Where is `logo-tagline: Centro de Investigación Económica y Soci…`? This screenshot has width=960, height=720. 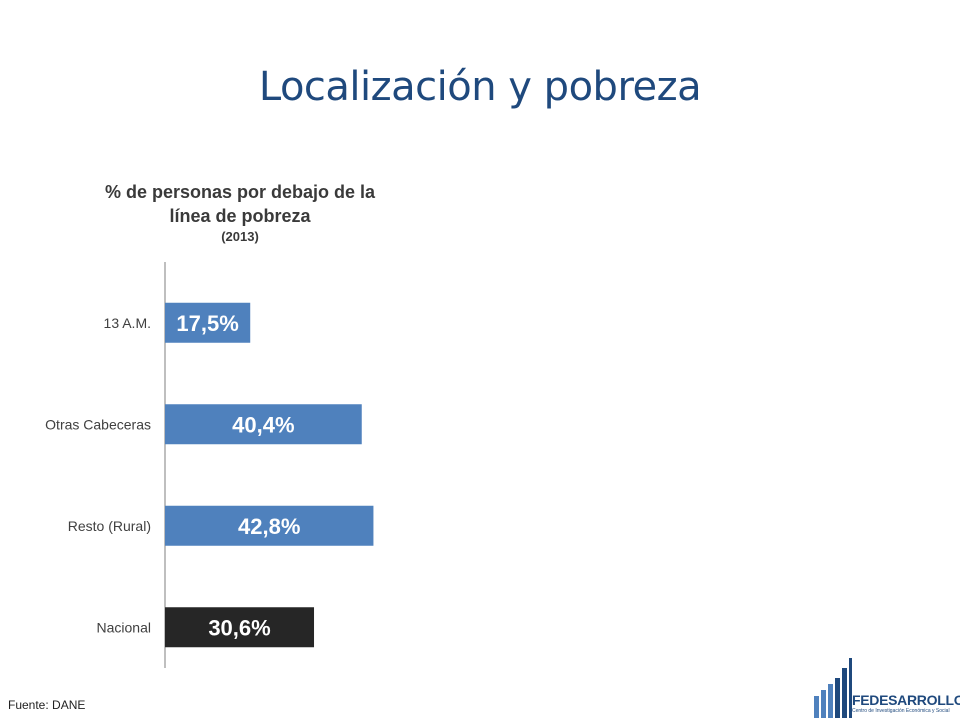 logo-tagline: Centro de Investigación Económica y Soci… is located at coordinates (901, 711).